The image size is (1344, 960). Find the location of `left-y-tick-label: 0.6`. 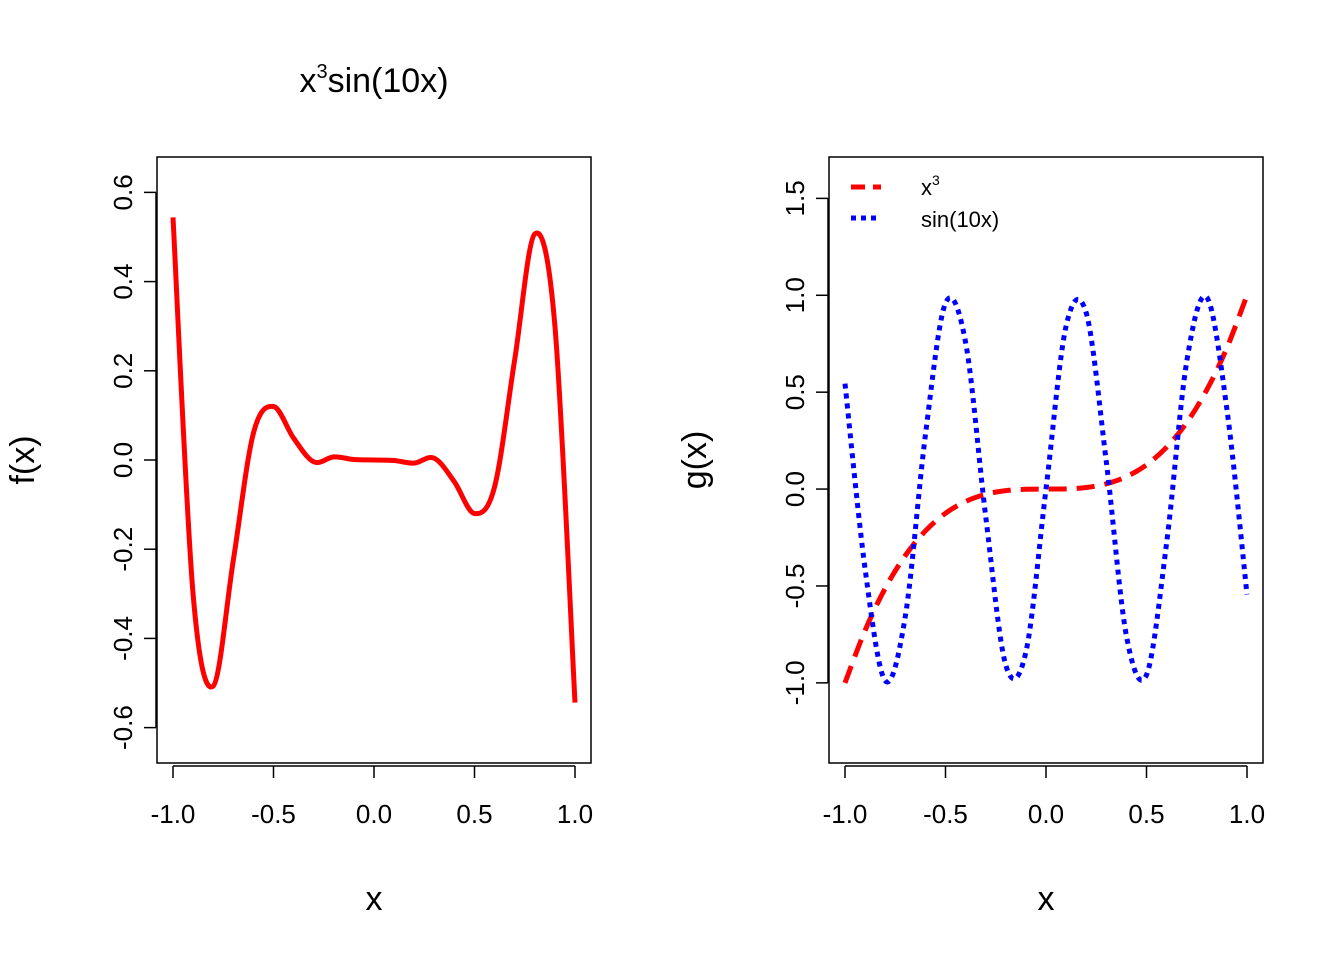

left-y-tick-label: 0.6 is located at coordinates (123, 192).